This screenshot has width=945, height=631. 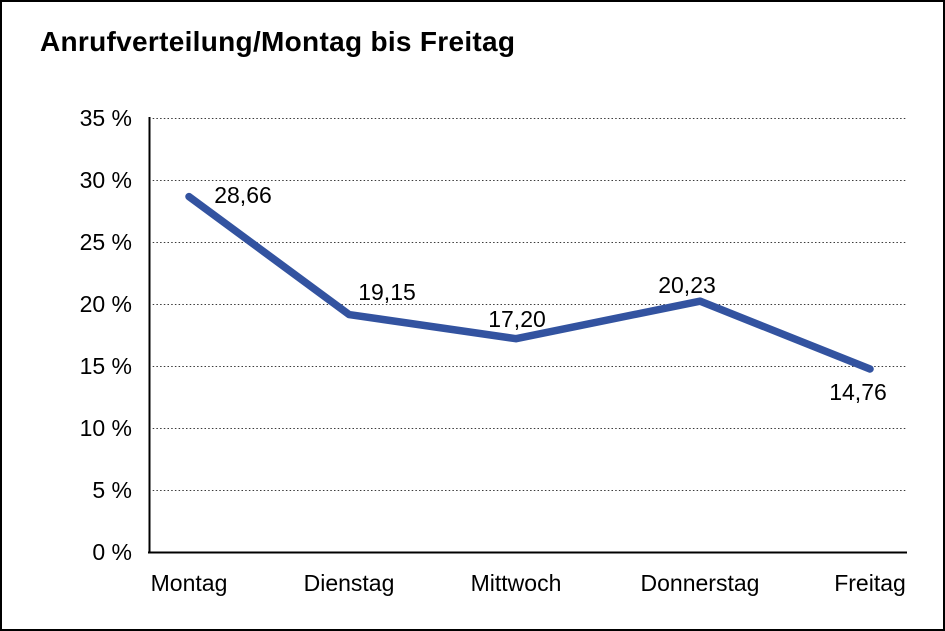 I want to click on y-tick-label: 30 %, so click(x=106, y=180).